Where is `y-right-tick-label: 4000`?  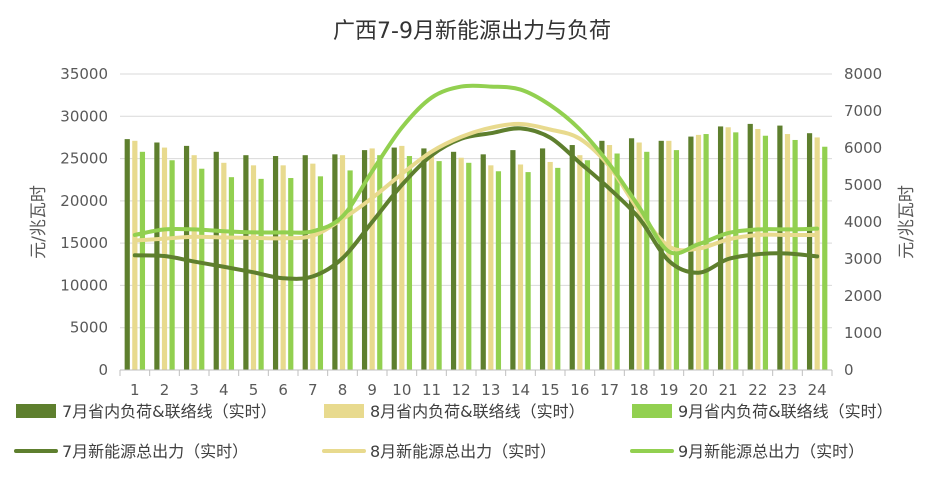
y-right-tick-label: 4000 is located at coordinates (863, 222).